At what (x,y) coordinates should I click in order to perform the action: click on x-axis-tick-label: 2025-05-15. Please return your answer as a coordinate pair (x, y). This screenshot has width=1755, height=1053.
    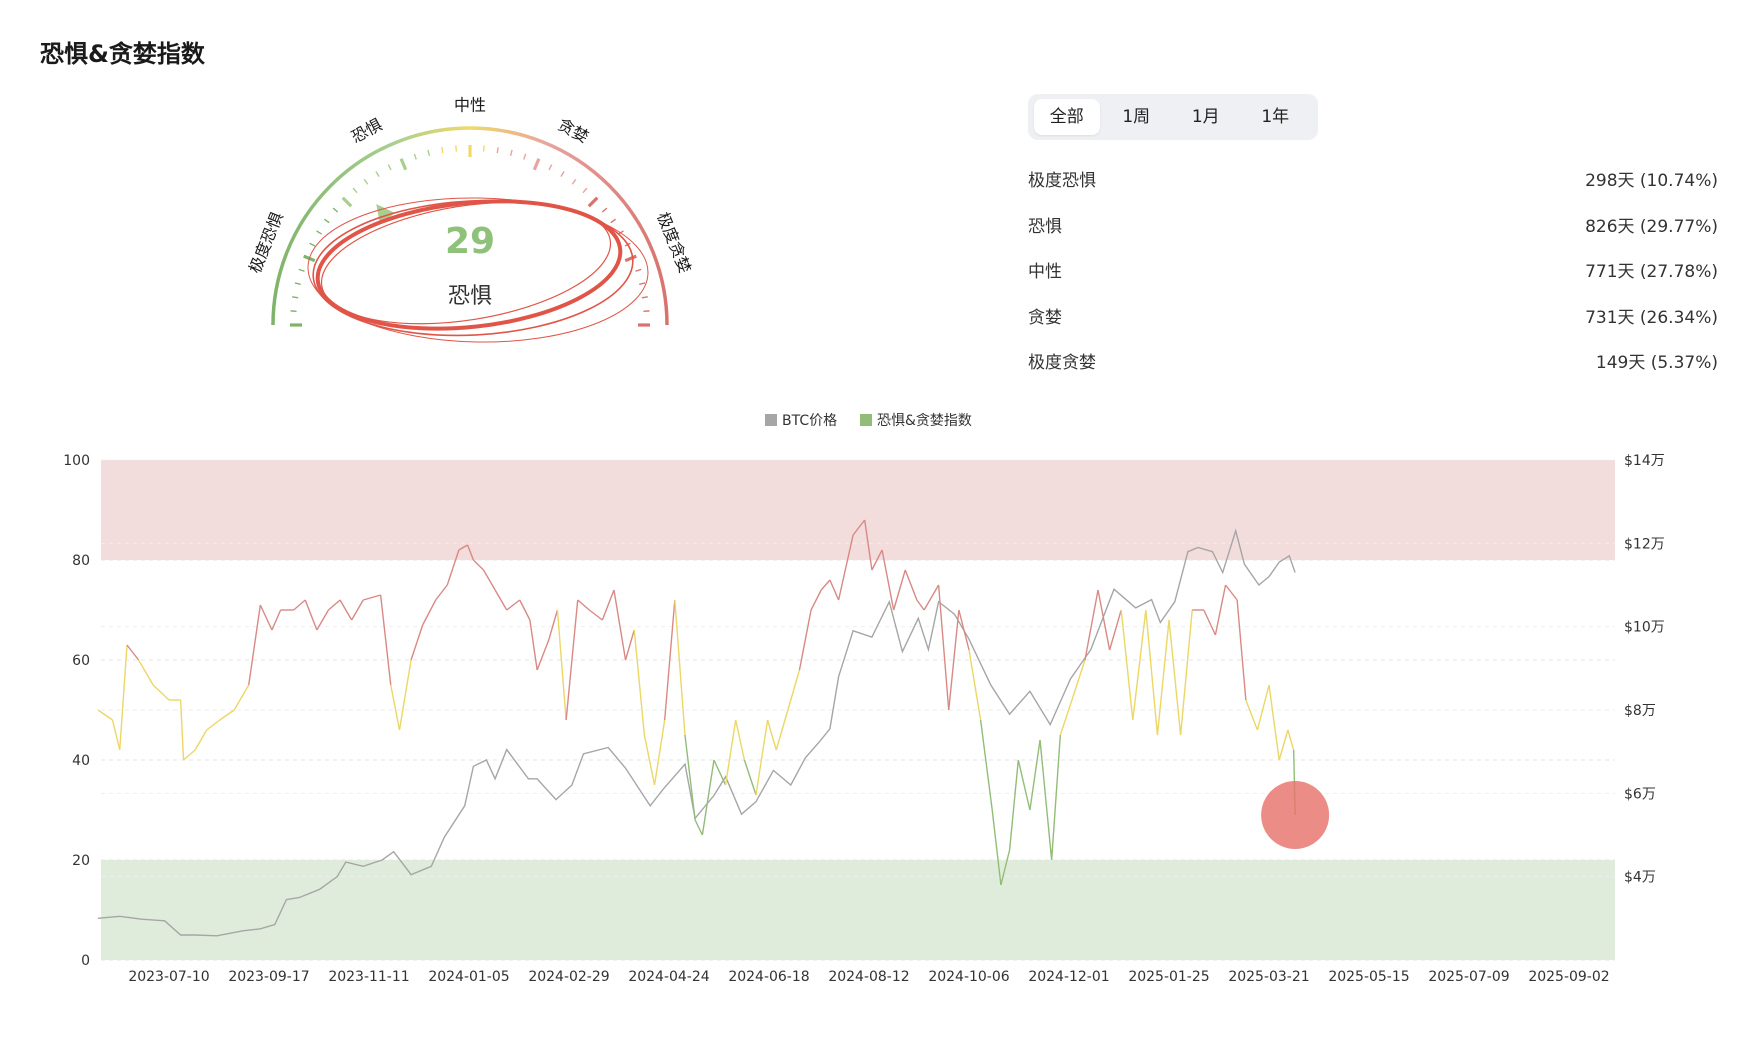
    Looking at the image, I should click on (1368, 977).